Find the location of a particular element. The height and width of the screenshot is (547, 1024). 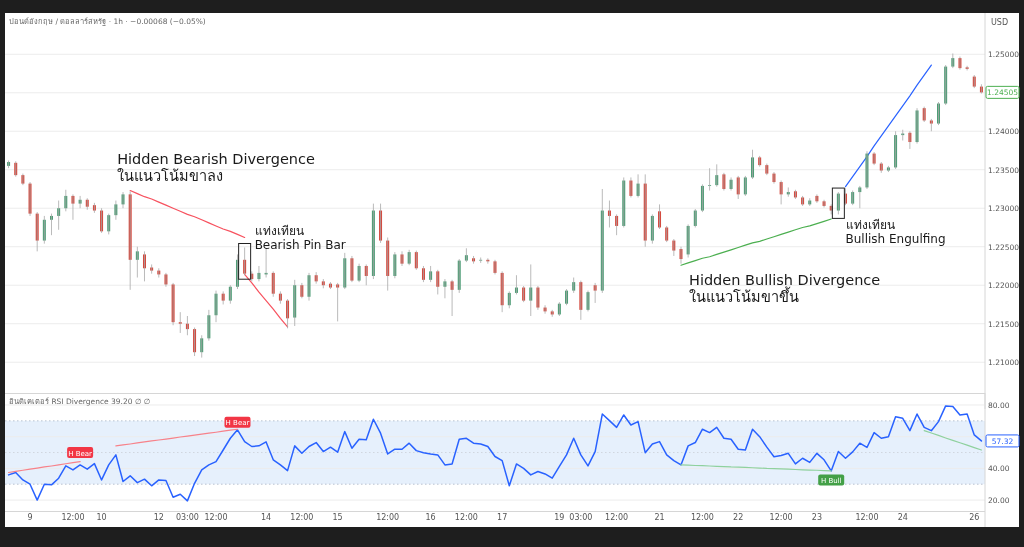

y-axis-title: USD is located at coordinates (1000, 22).